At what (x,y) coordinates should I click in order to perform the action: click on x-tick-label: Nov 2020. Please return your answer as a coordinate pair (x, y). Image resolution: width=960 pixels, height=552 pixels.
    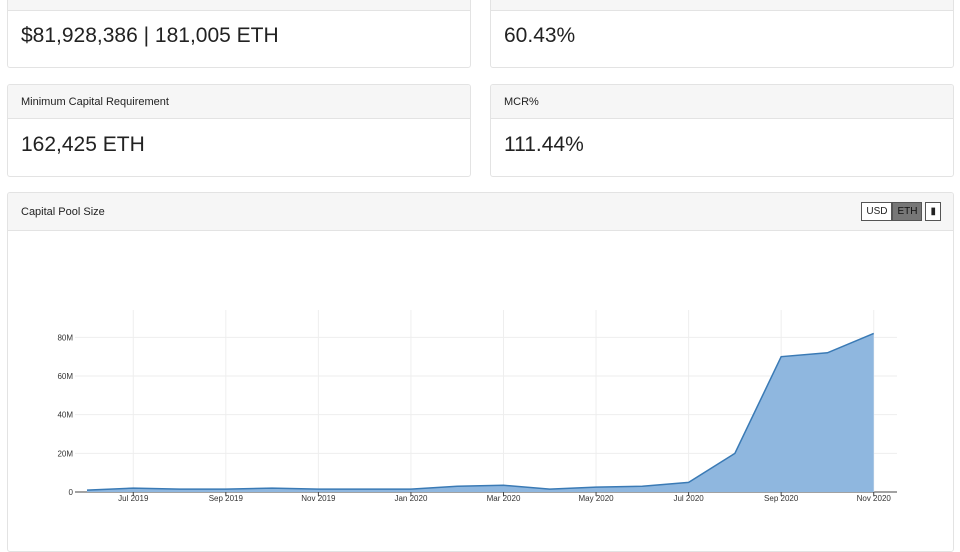
    Looking at the image, I should click on (874, 498).